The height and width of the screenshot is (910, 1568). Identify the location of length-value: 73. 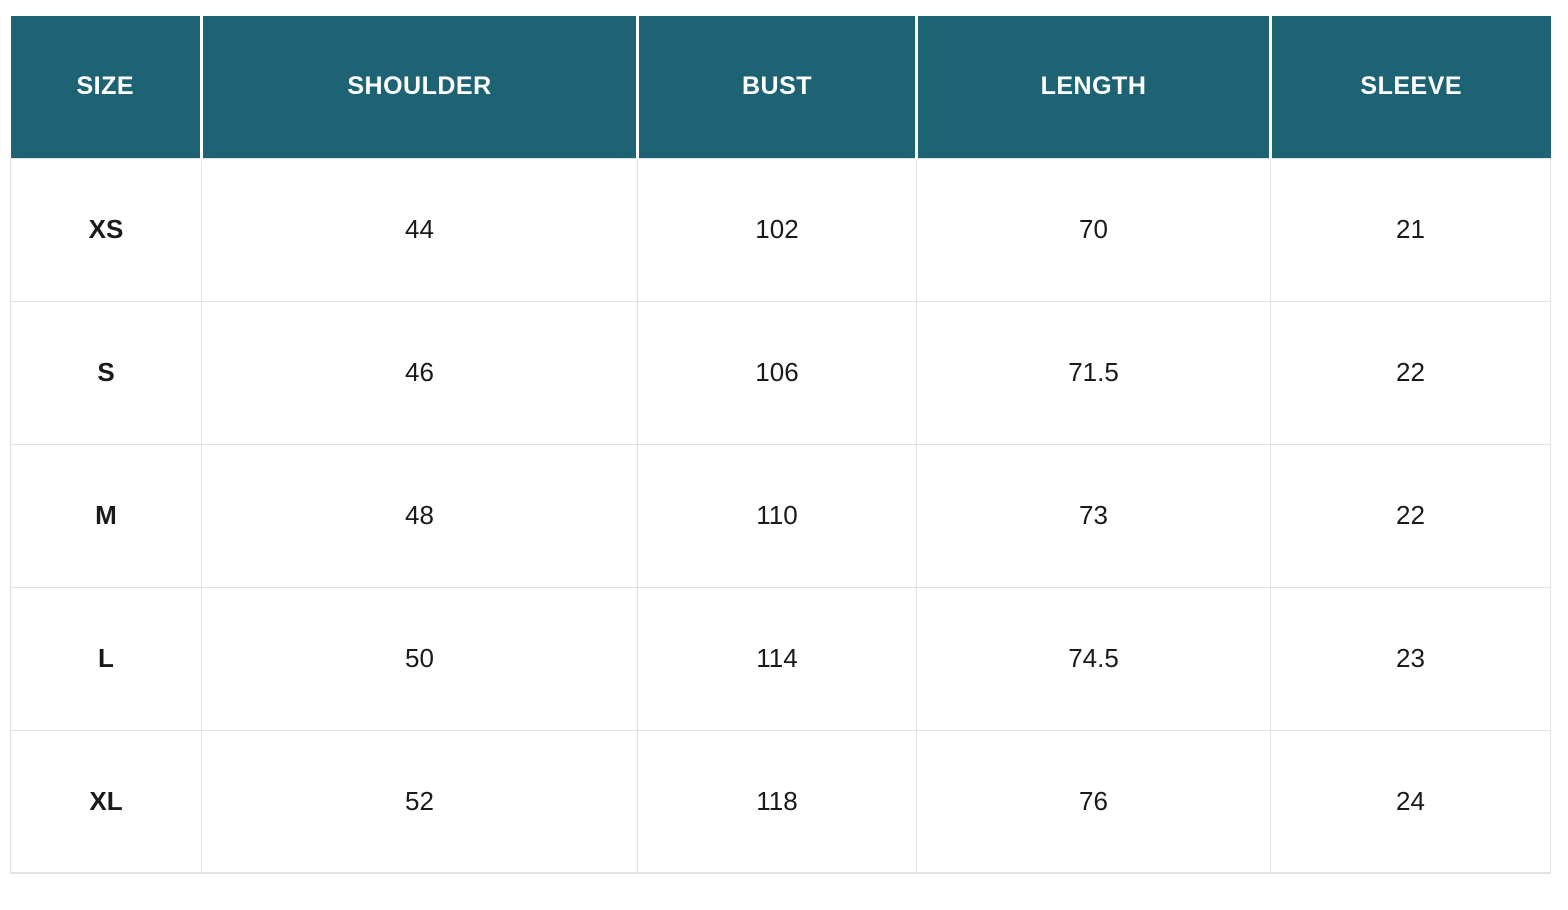
(1093, 515).